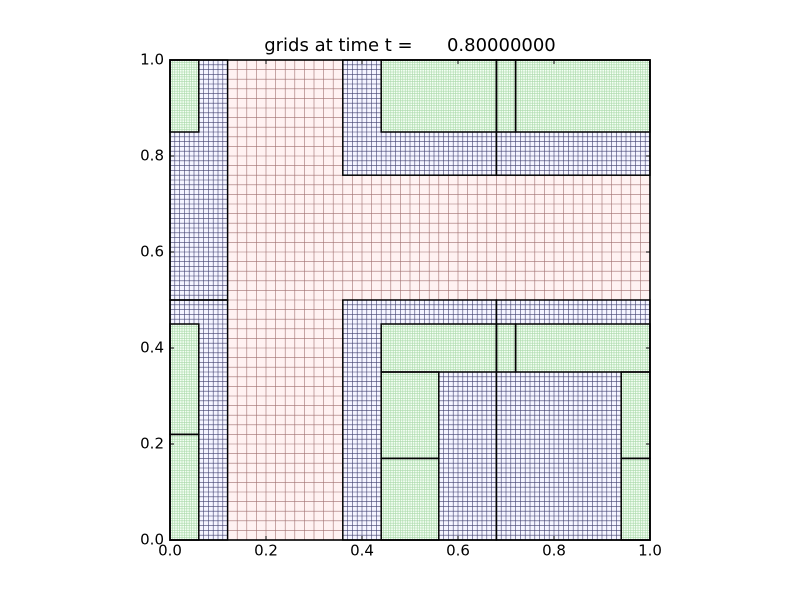  Describe the element at coordinates (650, 551) in the screenshot. I see `x-tick-label: 1.0` at that location.